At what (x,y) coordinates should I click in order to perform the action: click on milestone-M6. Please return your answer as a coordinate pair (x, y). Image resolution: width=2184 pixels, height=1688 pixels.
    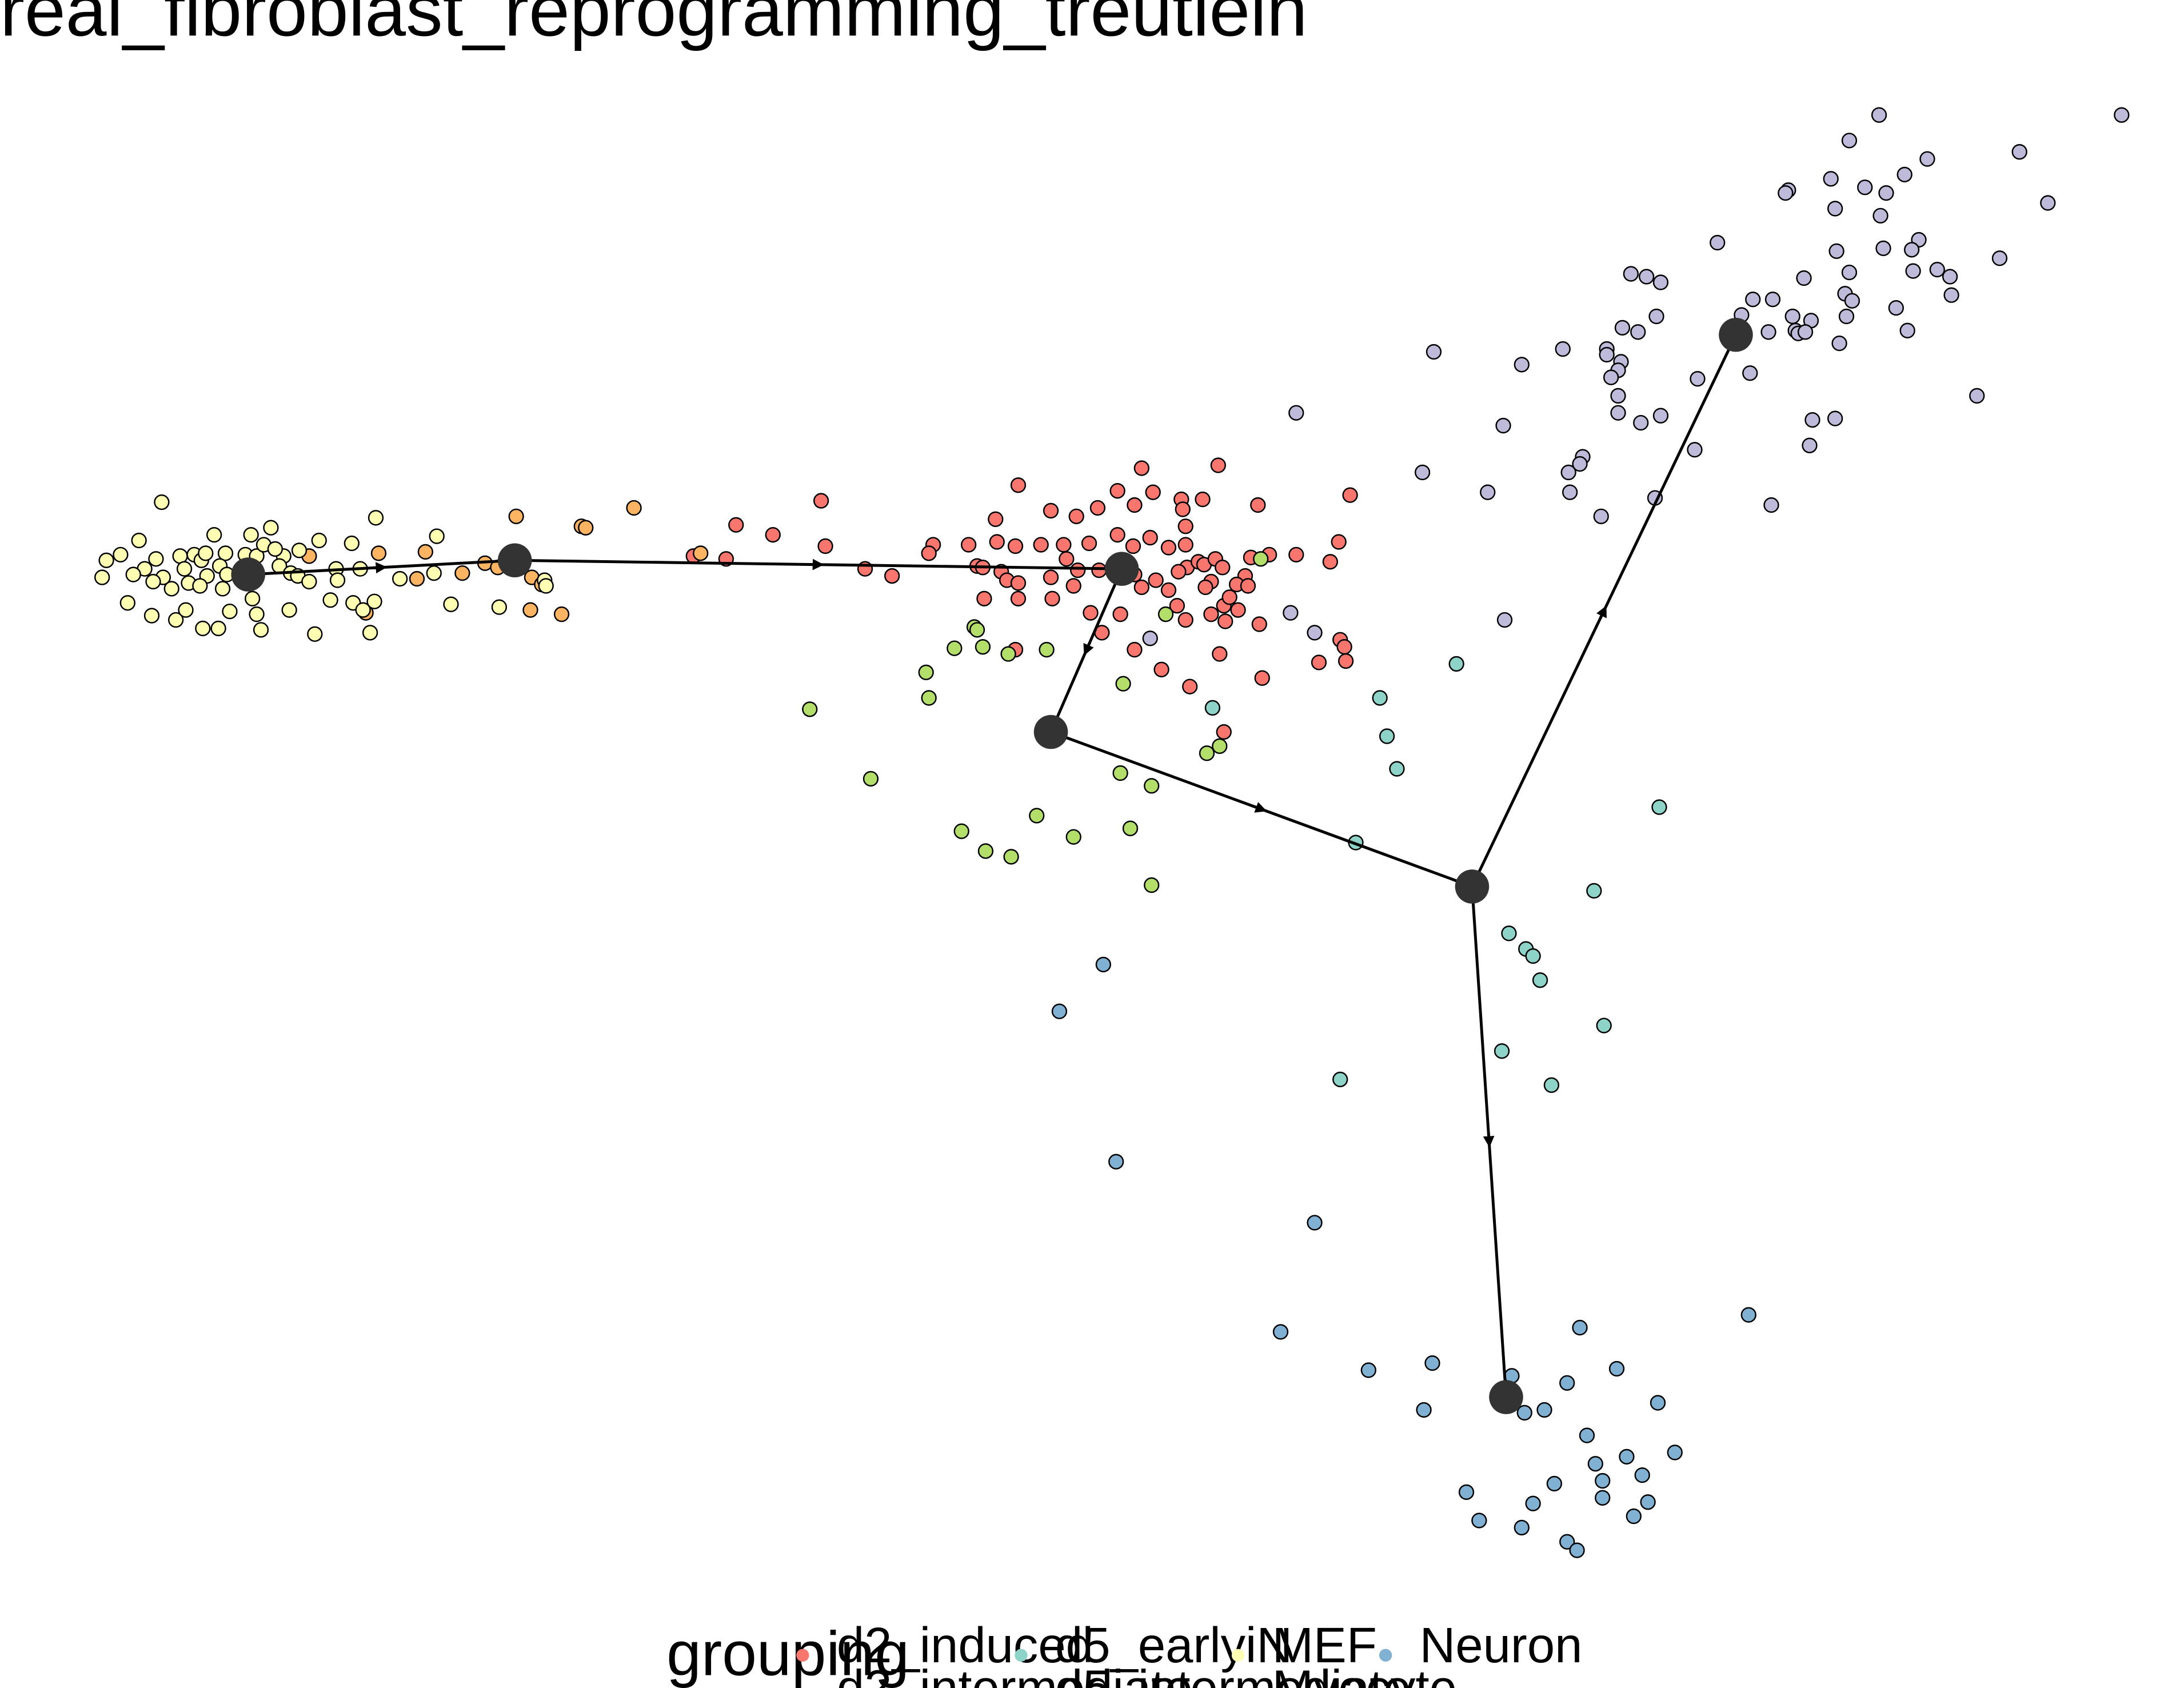
    Looking at the image, I should click on (1736, 334).